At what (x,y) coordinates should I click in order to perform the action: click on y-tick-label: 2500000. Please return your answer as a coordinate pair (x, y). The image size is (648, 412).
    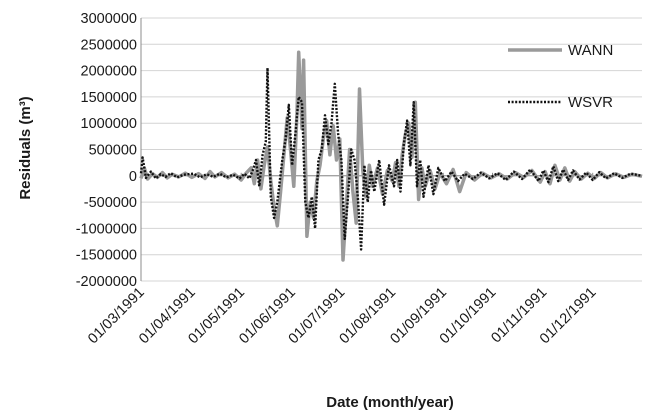
    Looking at the image, I should click on (109, 45).